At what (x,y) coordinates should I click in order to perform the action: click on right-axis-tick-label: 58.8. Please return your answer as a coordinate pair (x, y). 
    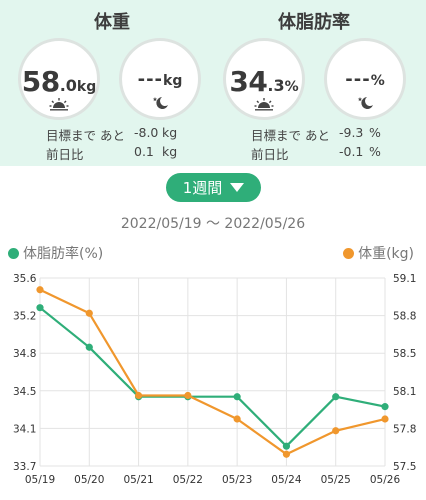
    Looking at the image, I should click on (404, 317).